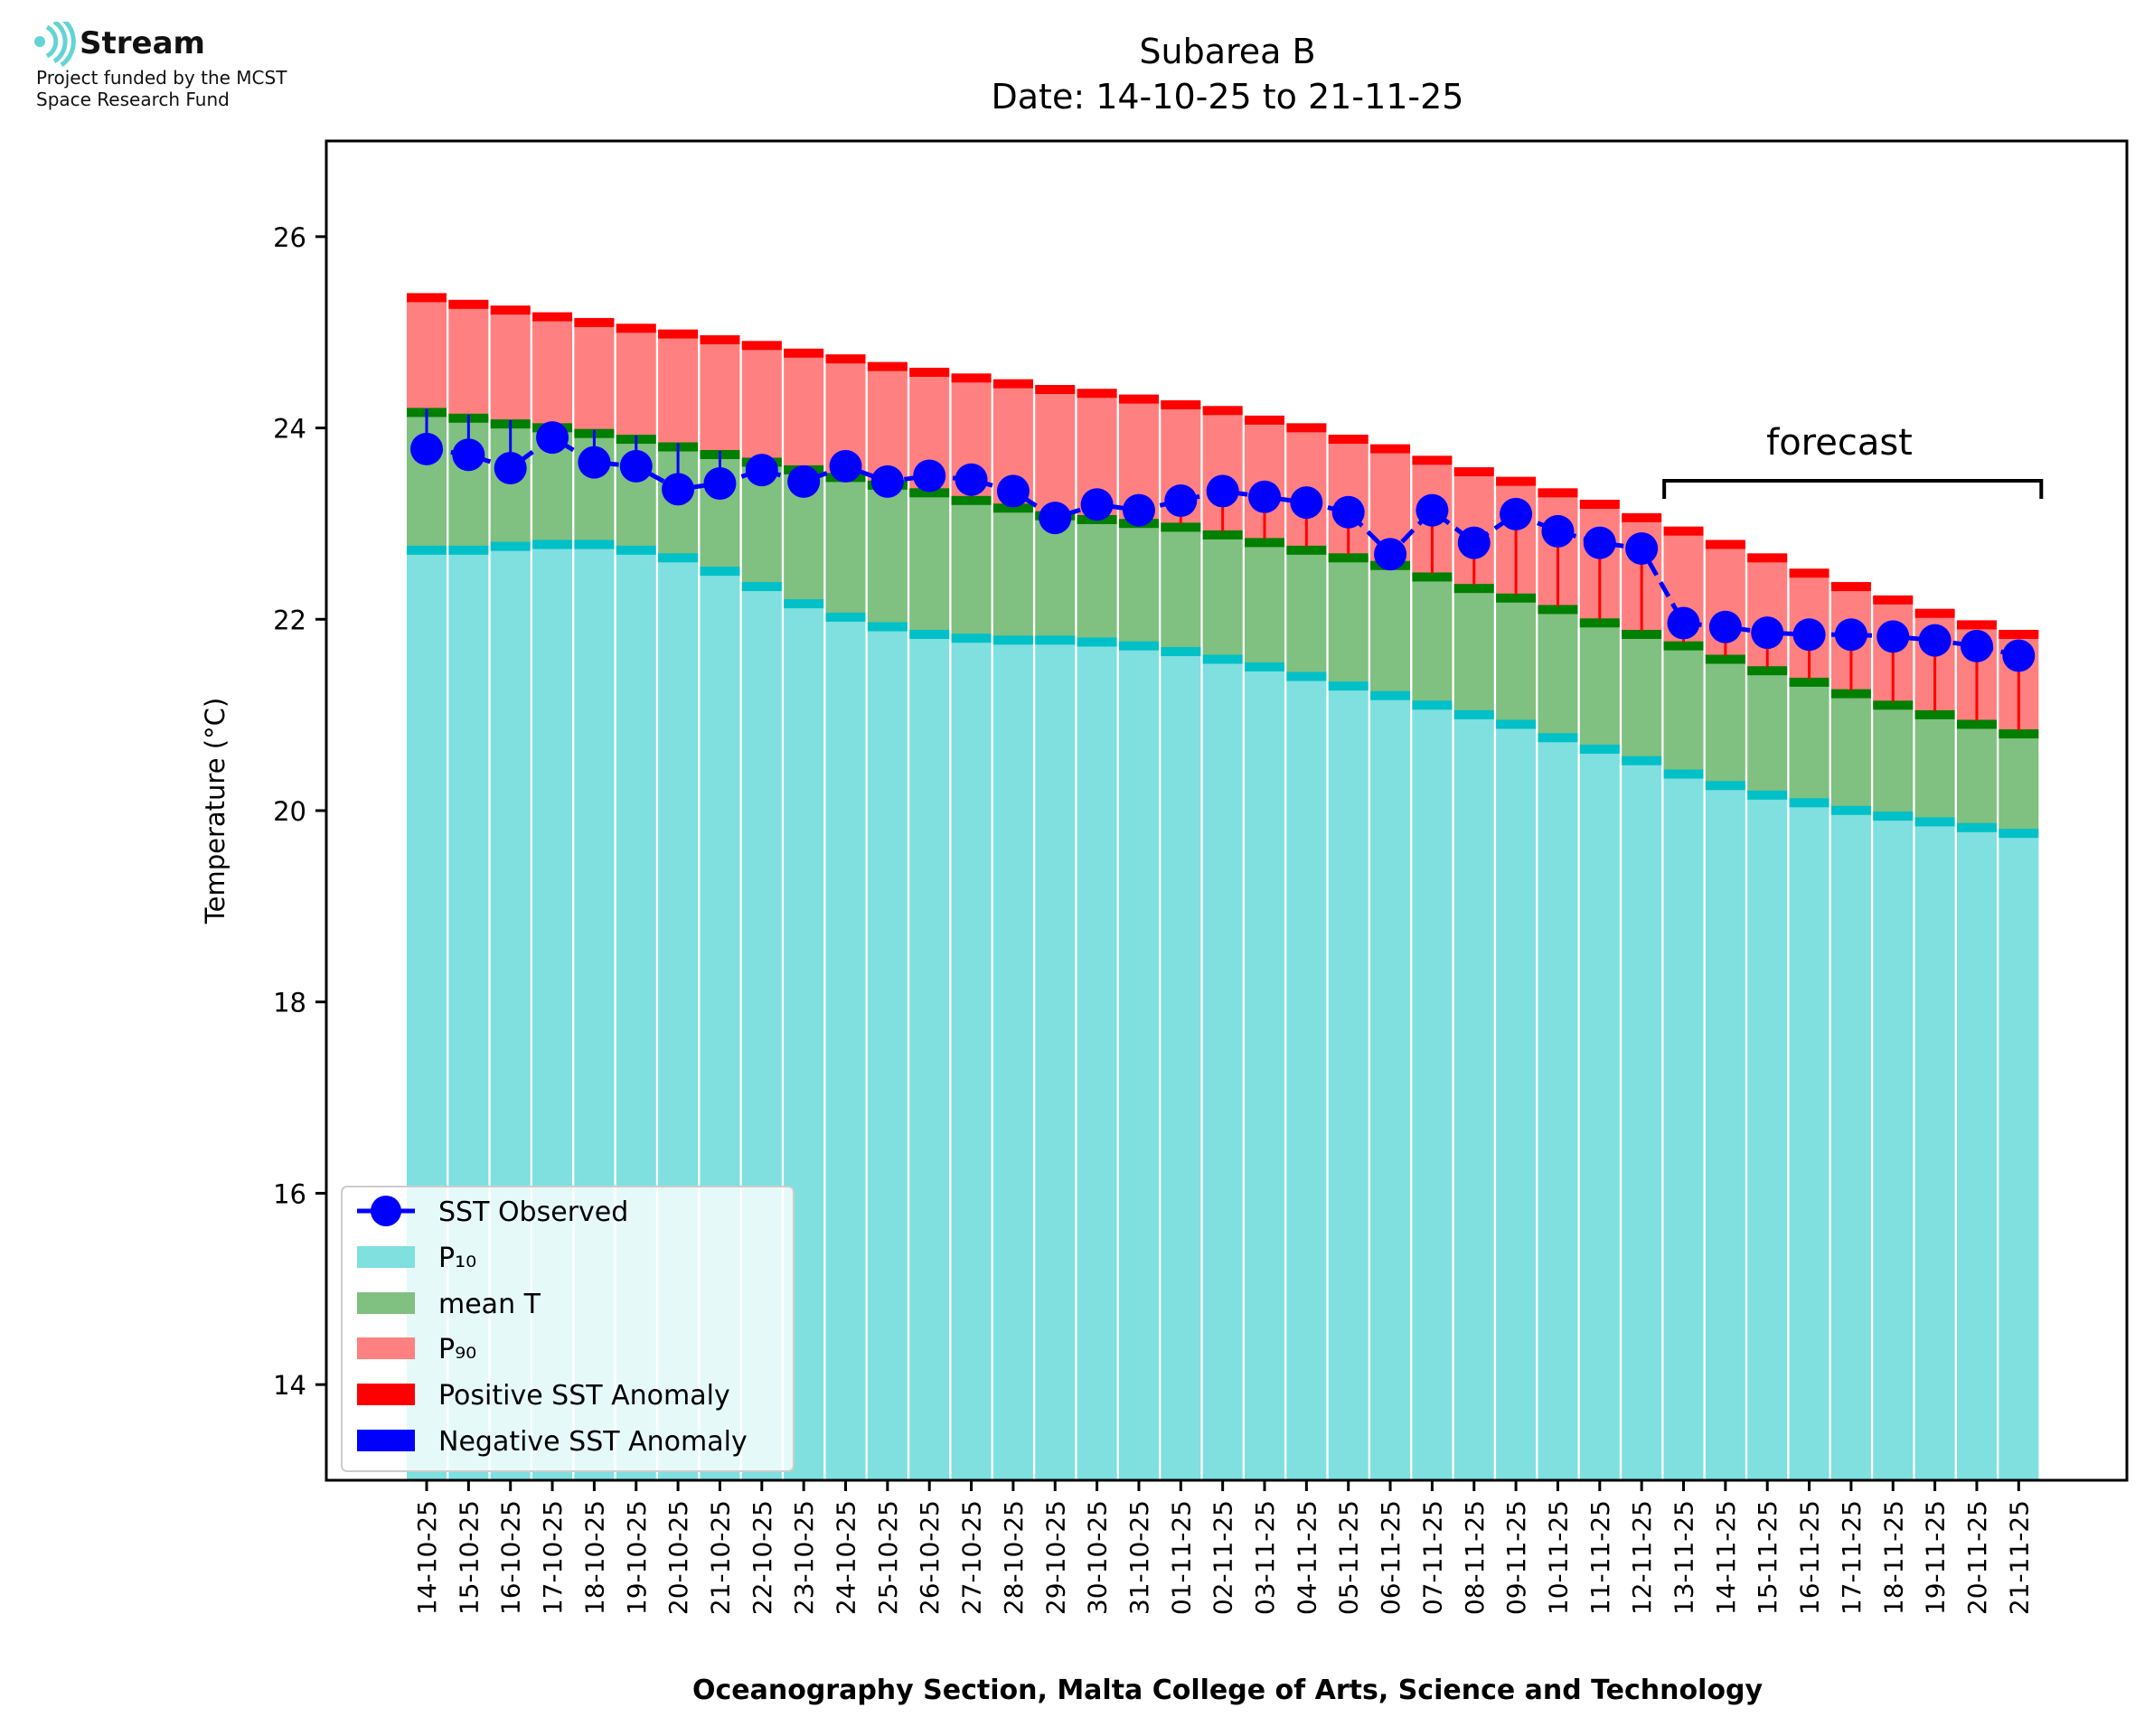 The height and width of the screenshot is (1736, 2154). What do you see at coordinates (386, 1440) in the screenshot?
I see `legend-swatch` at bounding box center [386, 1440].